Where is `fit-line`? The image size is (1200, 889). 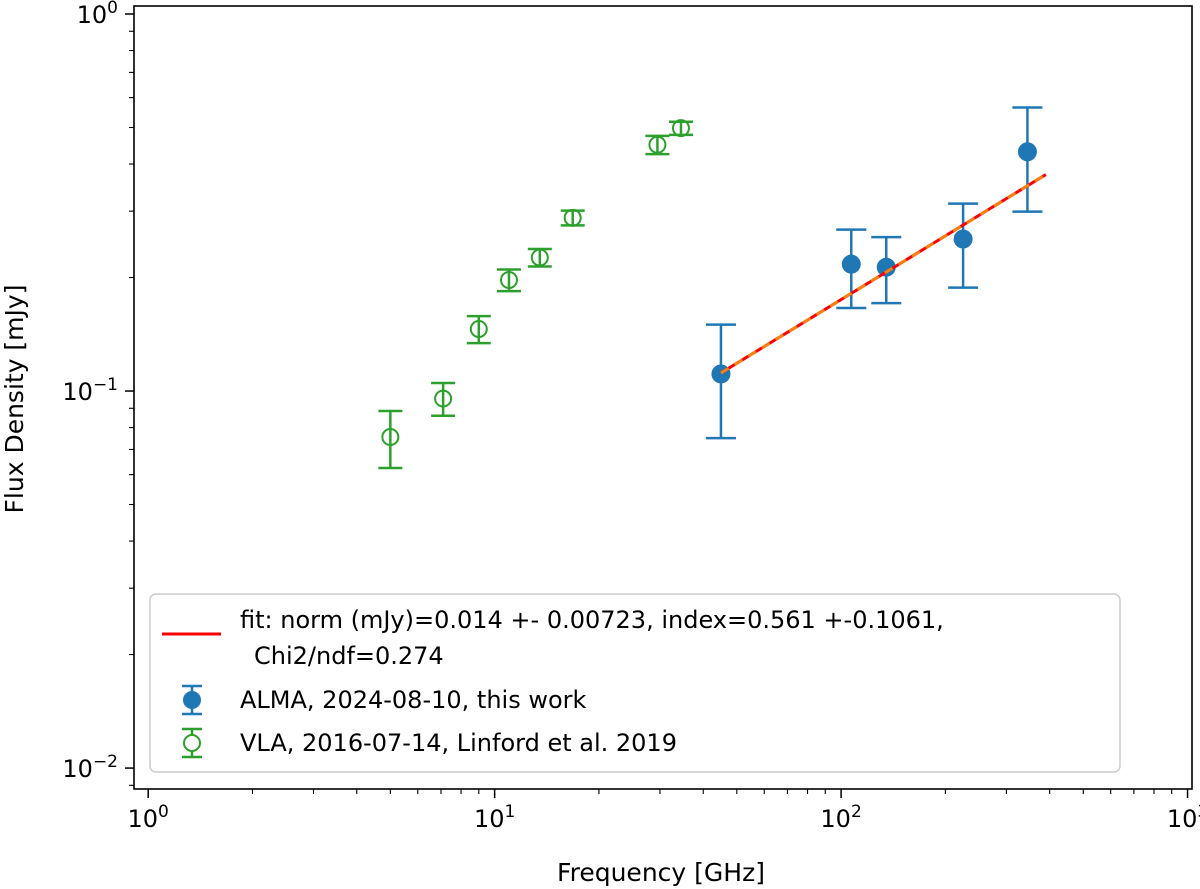 fit-line is located at coordinates (883, 274).